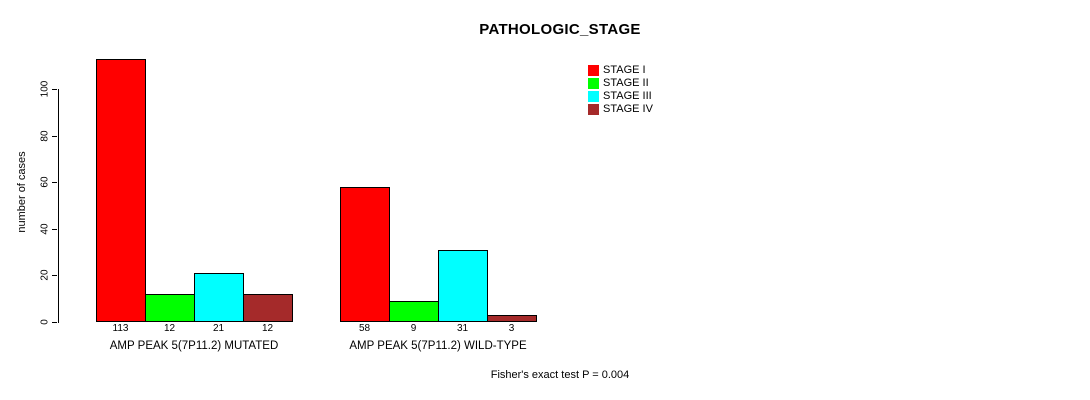  What do you see at coordinates (364, 328) in the screenshot?
I see `bar-value-label: 58` at bounding box center [364, 328].